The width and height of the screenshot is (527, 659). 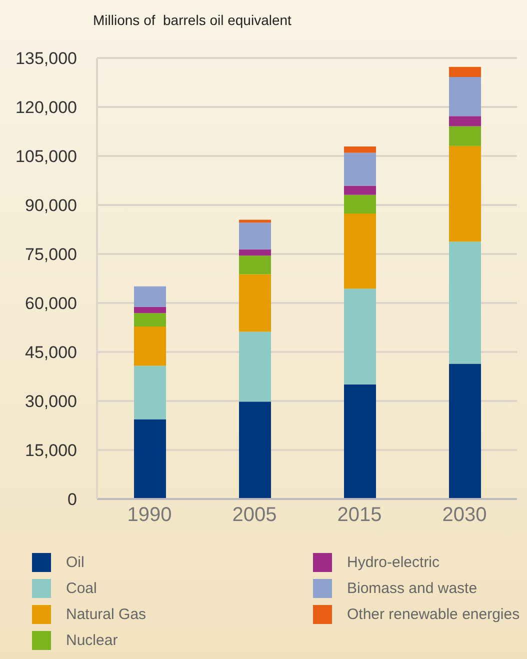 I want to click on legend-label: Oil, so click(x=75, y=562).